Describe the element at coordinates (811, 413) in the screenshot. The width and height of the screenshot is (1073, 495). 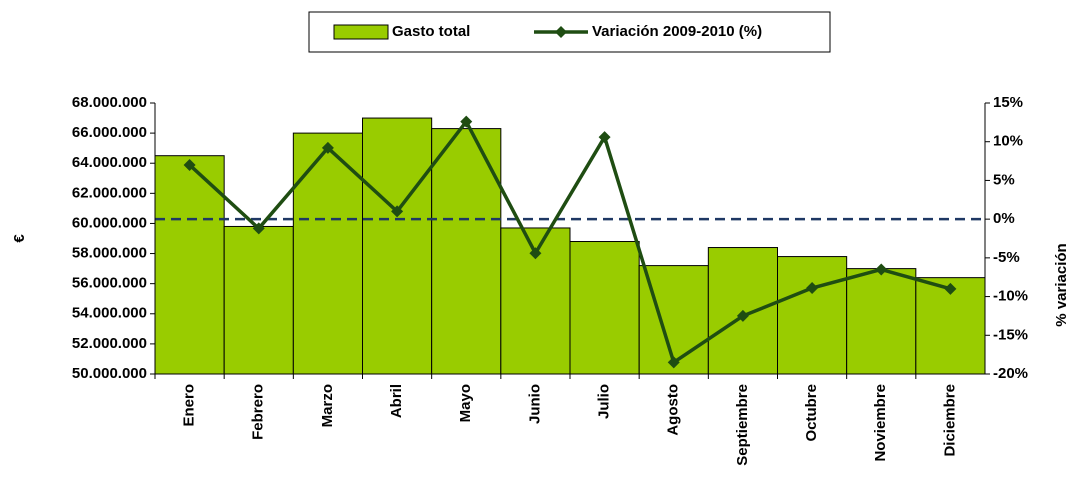
I see `x-tick-label: Octubre` at that location.